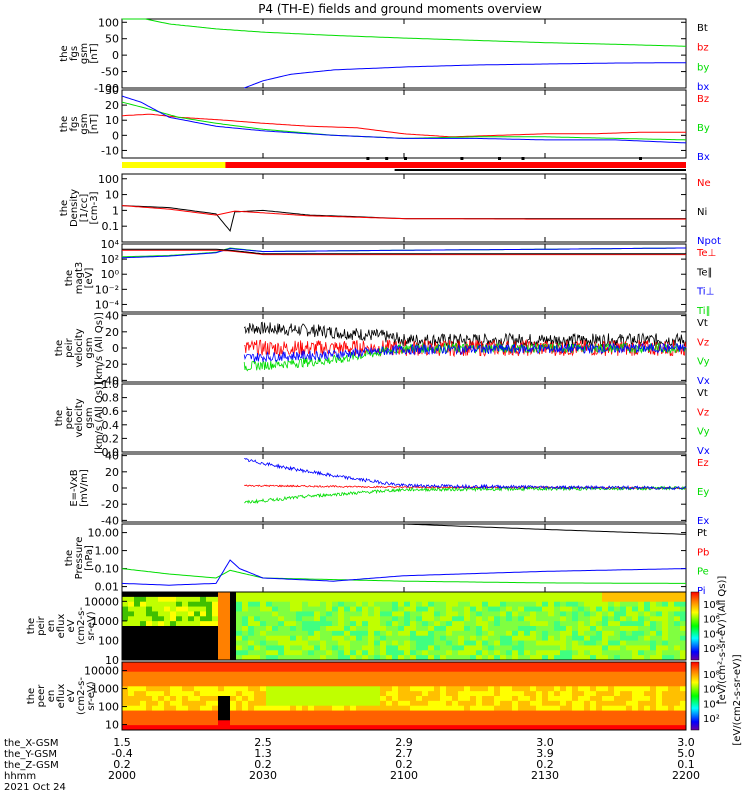  What do you see at coordinates (20, 776) in the screenshot?
I see `orbit-row-label: hhmm` at bounding box center [20, 776].